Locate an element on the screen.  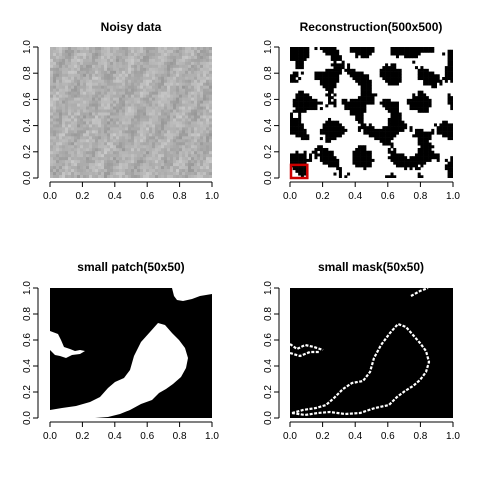
patch-white-left is located at coordinates (67, 344).